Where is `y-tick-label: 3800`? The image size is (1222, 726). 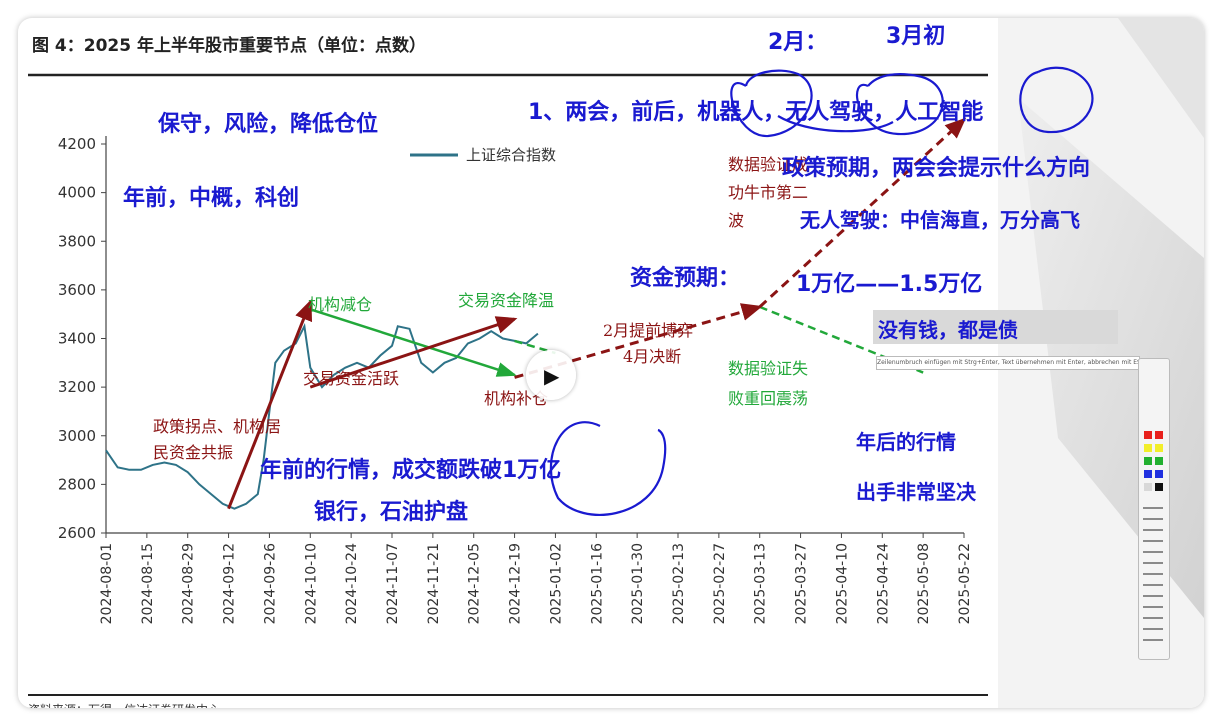
y-tick-label: 3800 is located at coordinates (77, 241).